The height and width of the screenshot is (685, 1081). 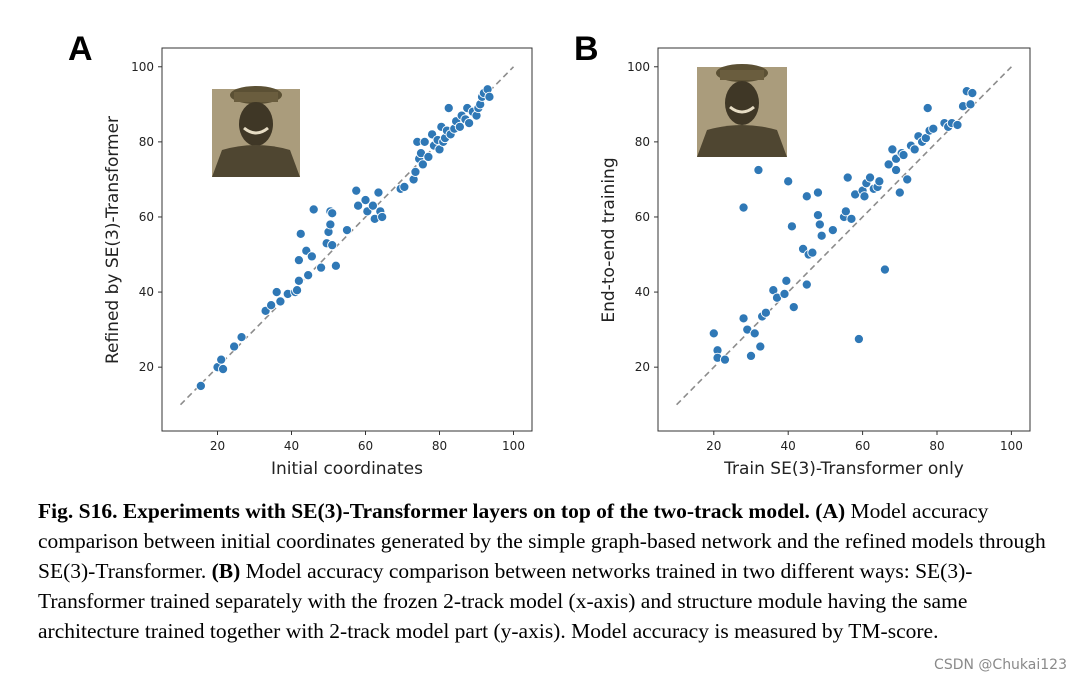 I want to click on points-b, so click(x=843, y=225).